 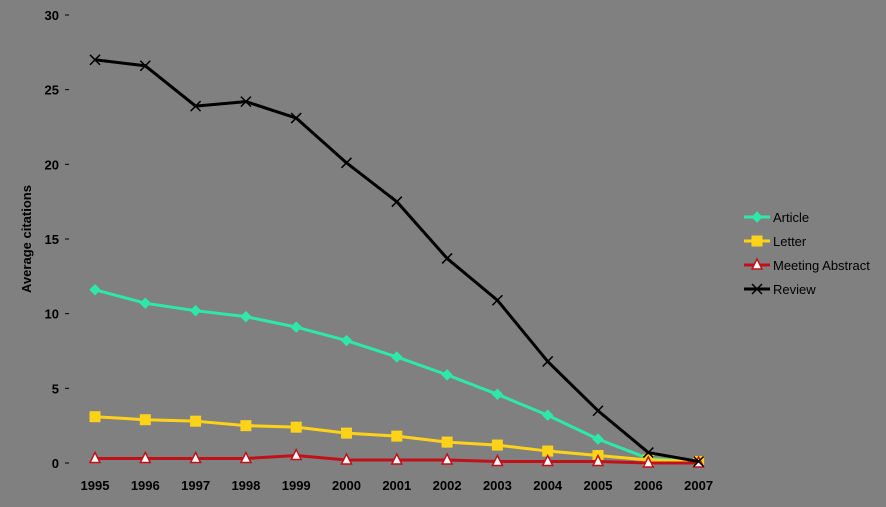 What do you see at coordinates (548, 485) in the screenshot?
I see `x-tick-label: 2004` at bounding box center [548, 485].